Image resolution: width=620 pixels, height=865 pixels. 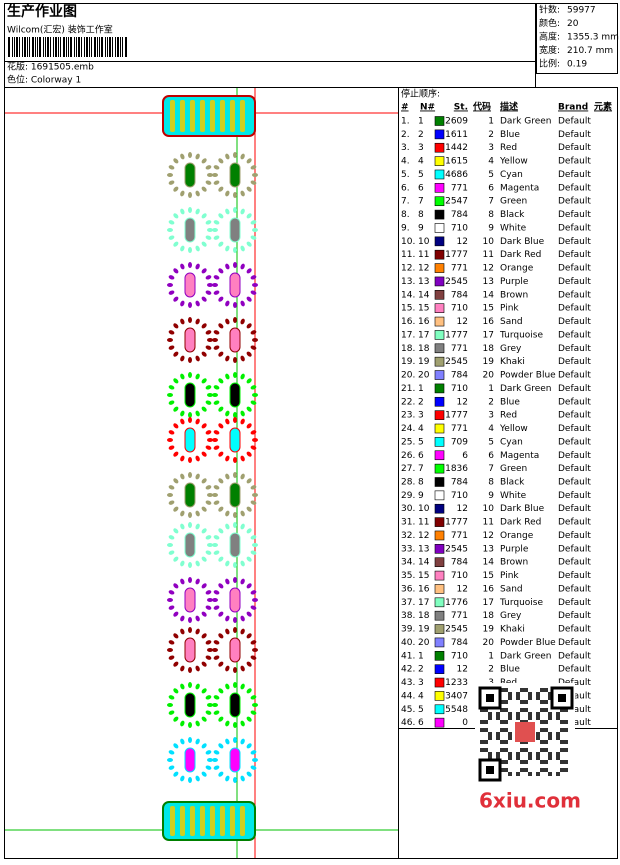 What do you see at coordinates (408, 683) in the screenshot?
I see `row-number: 43.` at bounding box center [408, 683].